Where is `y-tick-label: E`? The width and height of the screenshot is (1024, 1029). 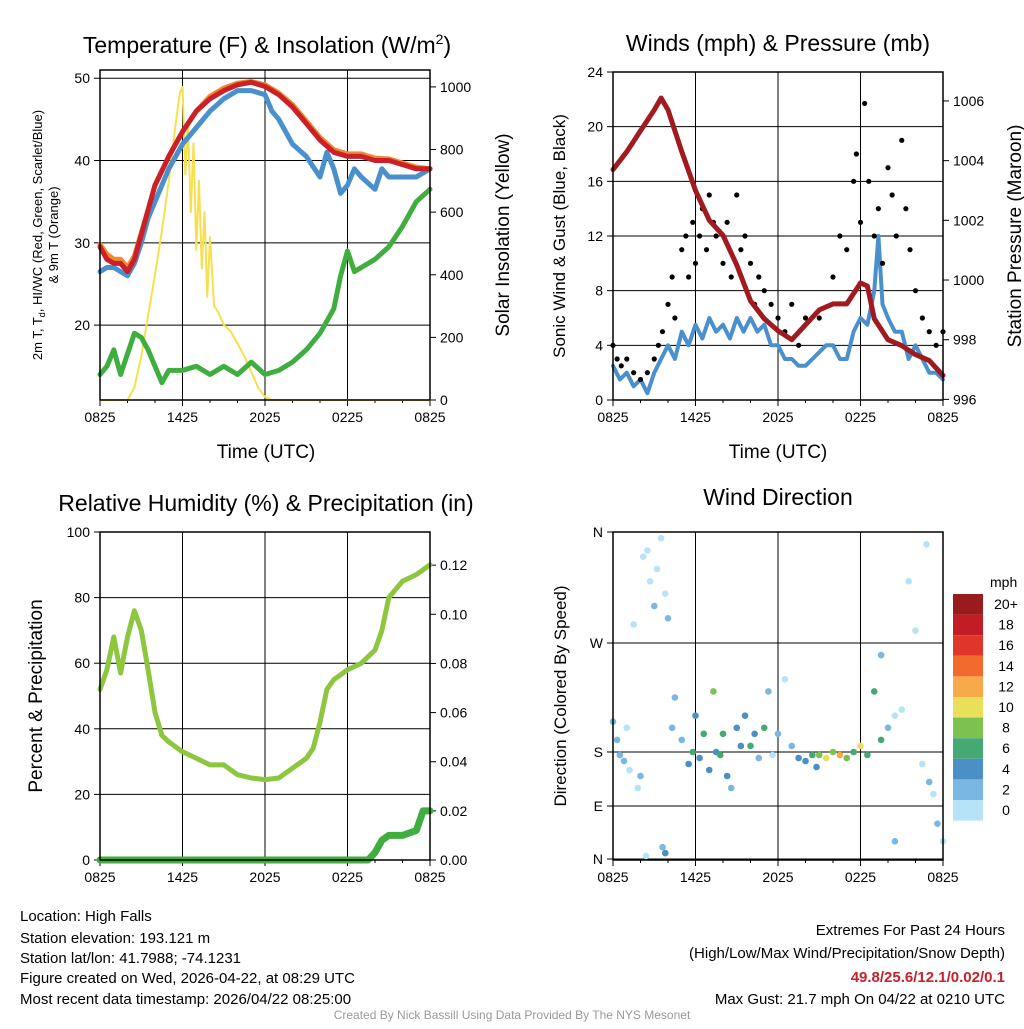 y-tick-label: E is located at coordinates (598, 806).